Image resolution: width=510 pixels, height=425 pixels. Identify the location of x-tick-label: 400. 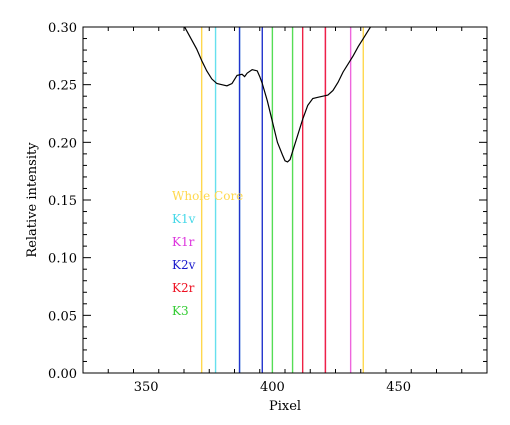
(272, 387).